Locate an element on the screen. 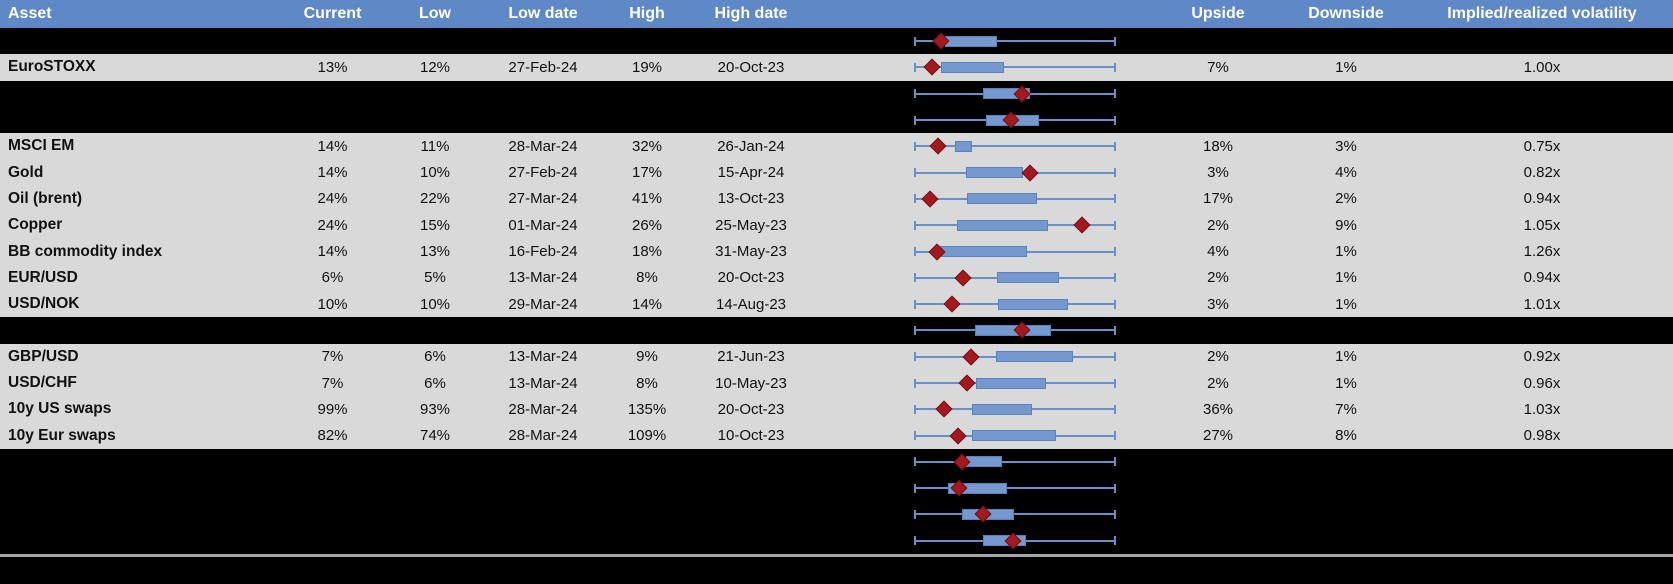 The image size is (1673, 584). cell-asset: BB commodity index is located at coordinates (85, 251).